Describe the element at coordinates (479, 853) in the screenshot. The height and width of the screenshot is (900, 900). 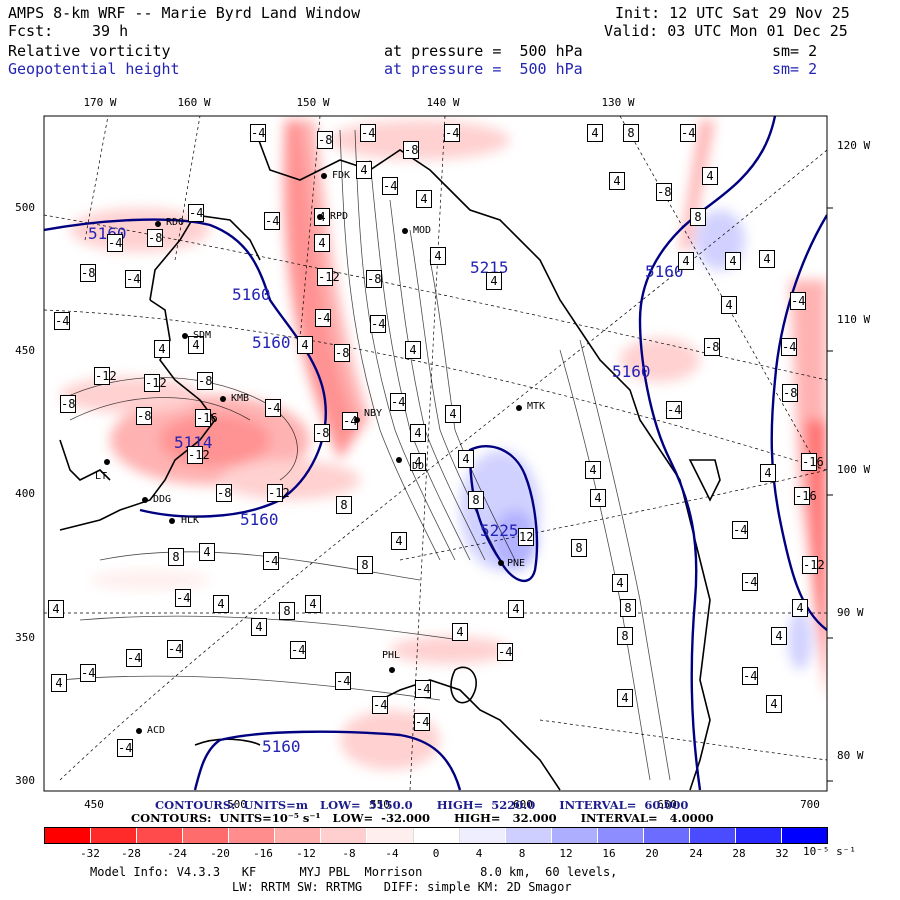
I see `colorbar-label: 4` at that location.